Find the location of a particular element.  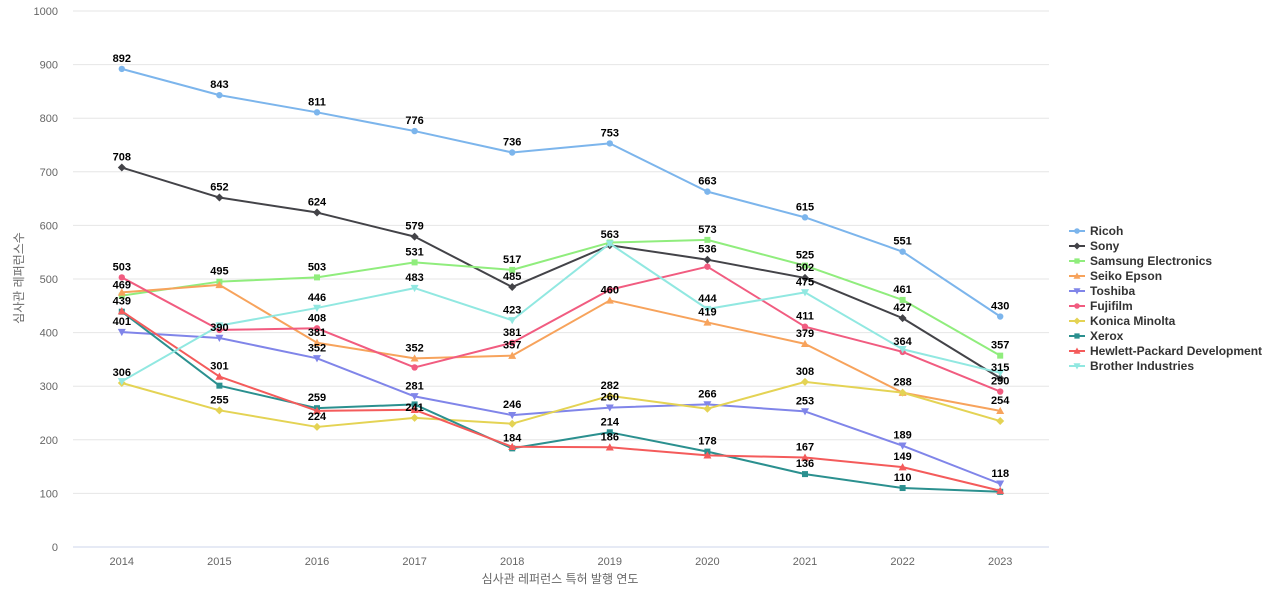

data-label: 255 is located at coordinates (219, 400).